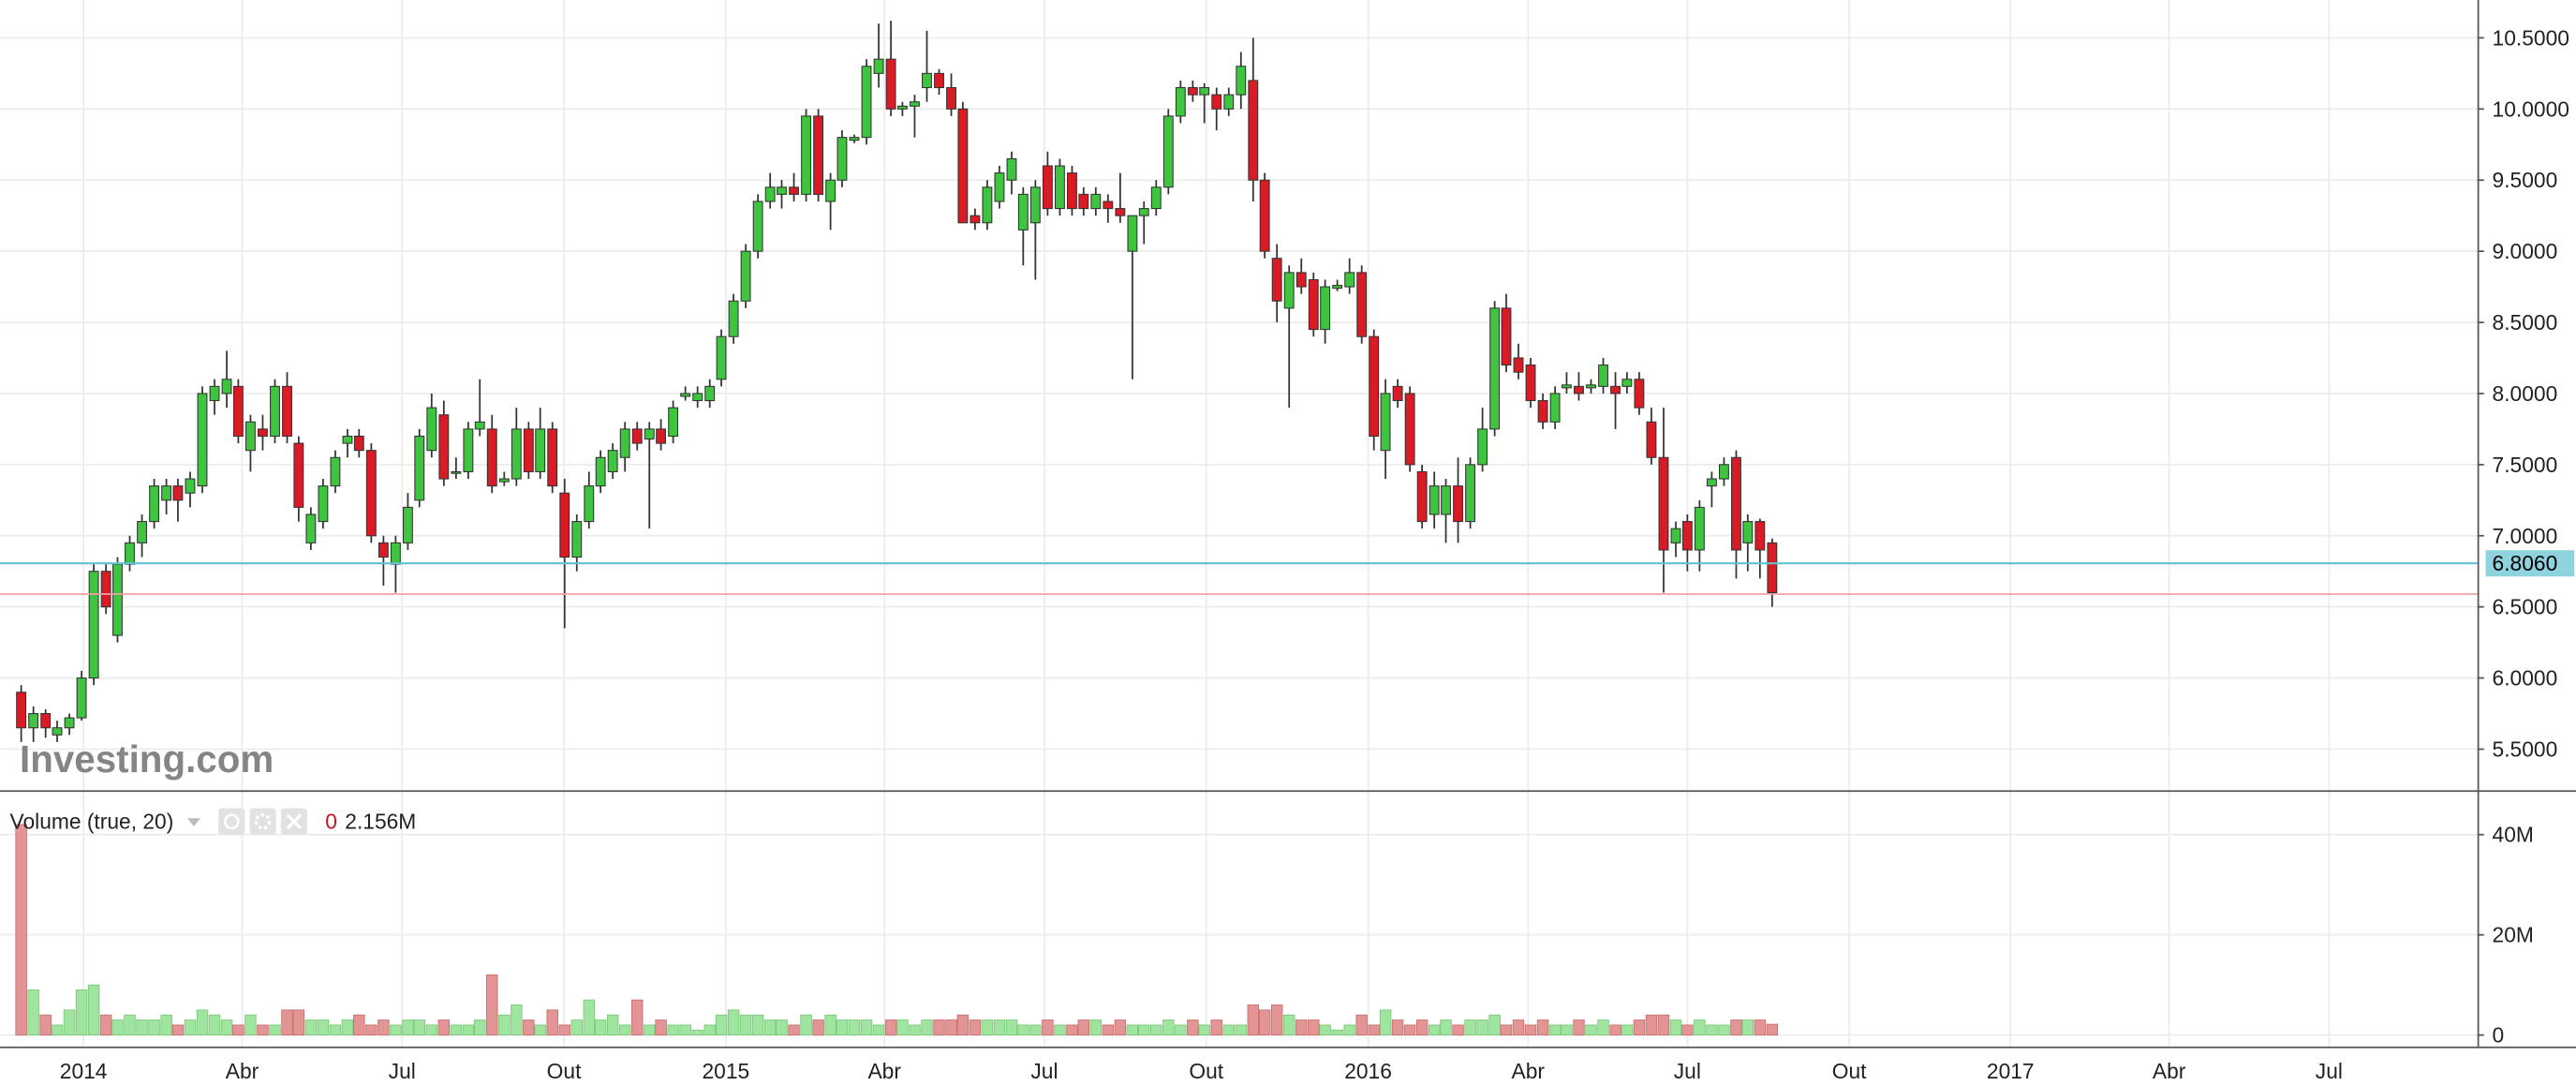 This screenshot has height=1086, width=2576. What do you see at coordinates (193, 822) in the screenshot?
I see `indicator-dropdown` at bounding box center [193, 822].